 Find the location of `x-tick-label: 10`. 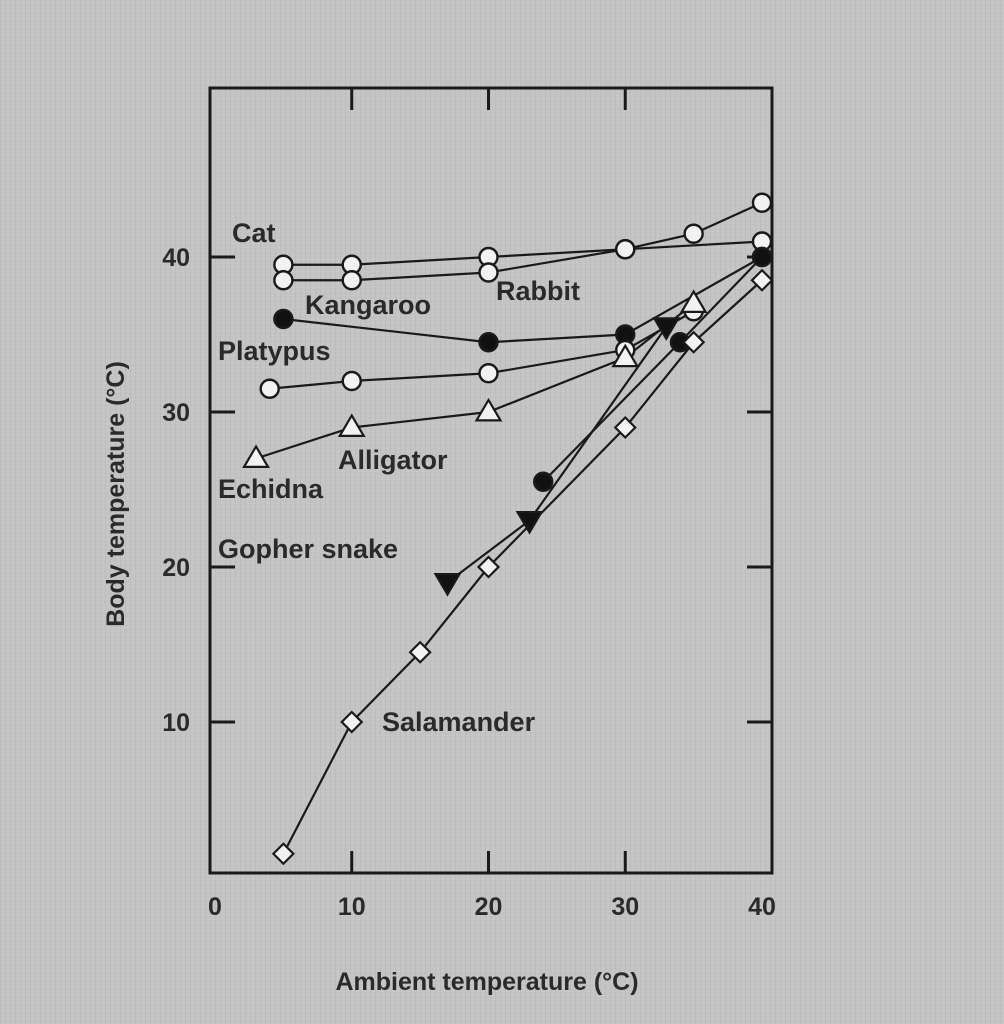

x-tick-label: 10 is located at coordinates (352, 907).